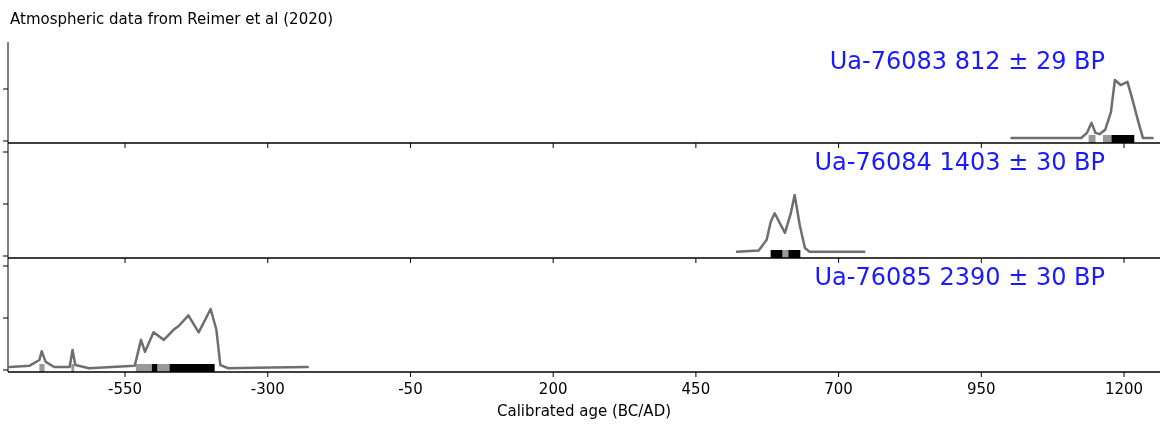 The width and height of the screenshot is (1165, 437). What do you see at coordinates (959, 277) in the screenshot?
I see `text: Ua-76085 2390 ± 30 BP` at bounding box center [959, 277].